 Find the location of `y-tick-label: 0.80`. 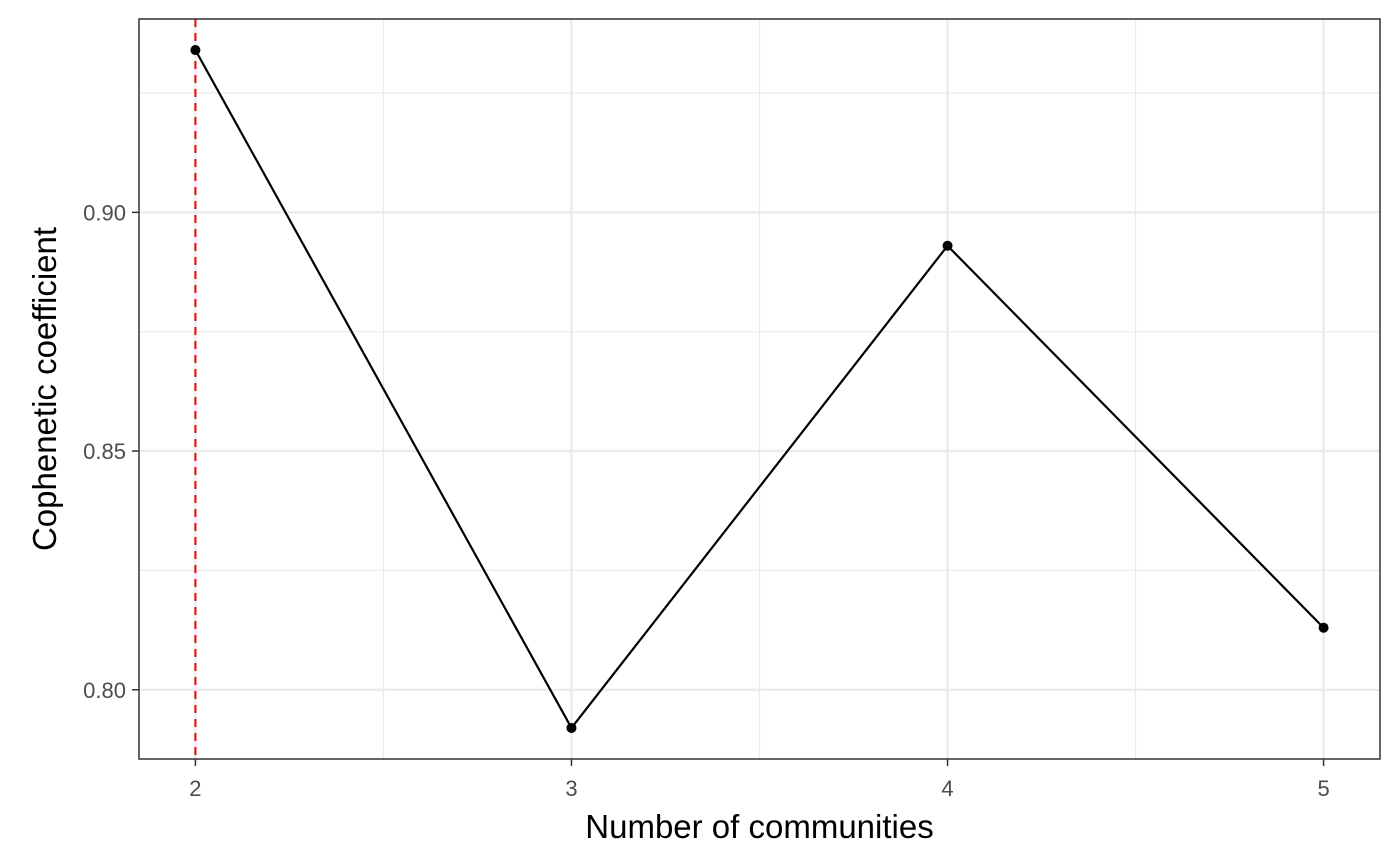

y-tick-label: 0.80 is located at coordinates (104, 690).